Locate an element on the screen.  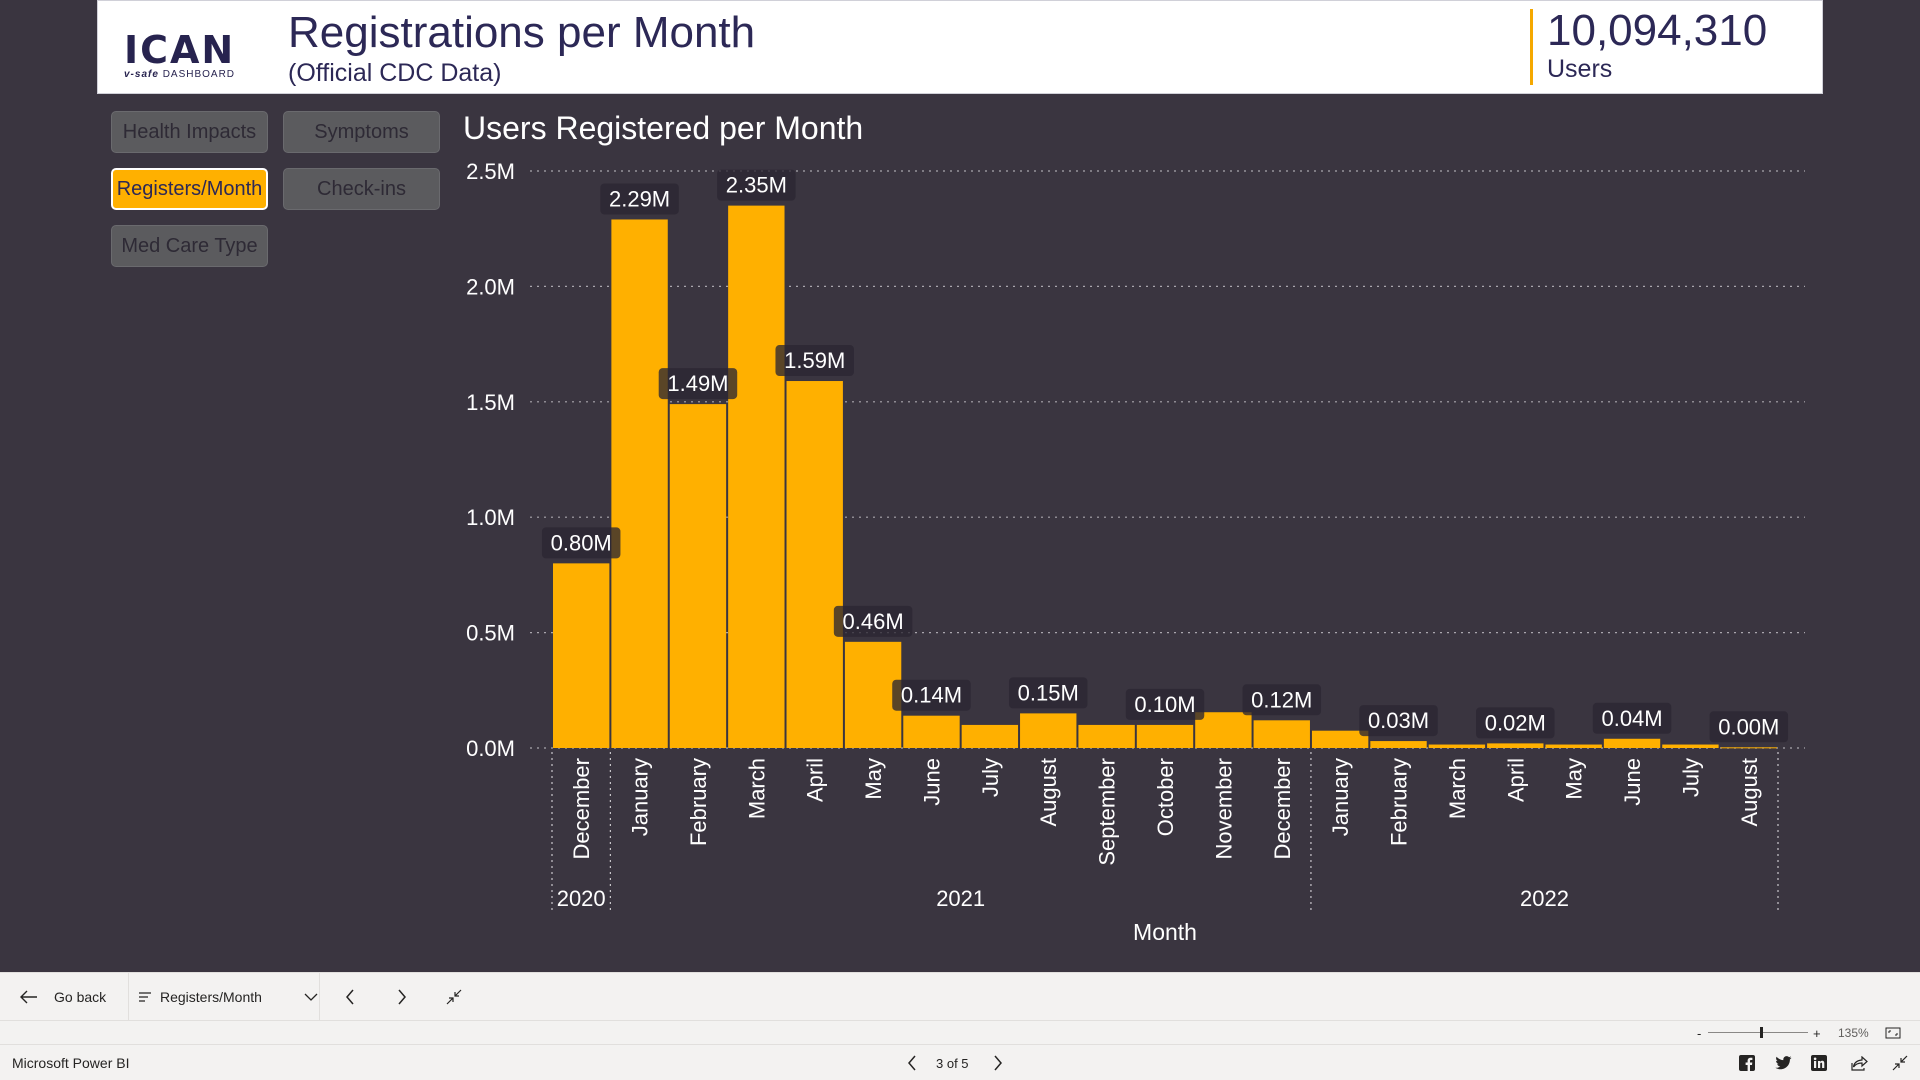
status-previous-page-button is located at coordinates (912, 1063).